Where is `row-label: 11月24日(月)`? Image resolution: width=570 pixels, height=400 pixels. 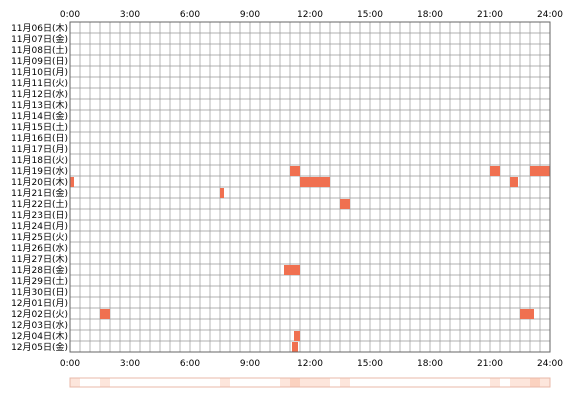 row-label: 11月24日(月) is located at coordinates (39, 226).